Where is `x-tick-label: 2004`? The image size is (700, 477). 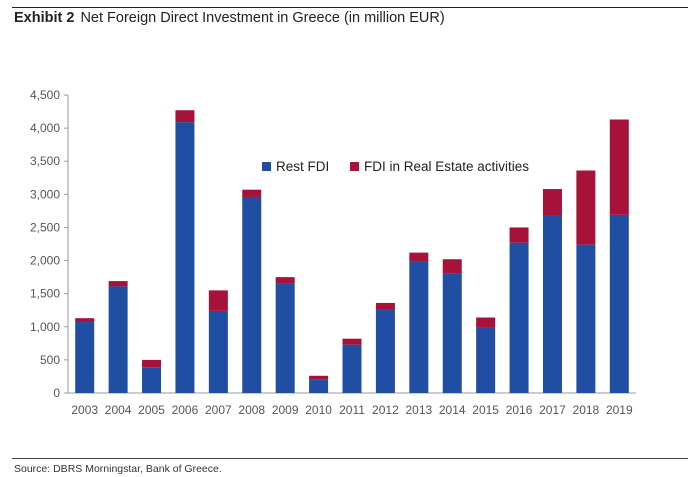
x-tick-label: 2004 is located at coordinates (118, 410).